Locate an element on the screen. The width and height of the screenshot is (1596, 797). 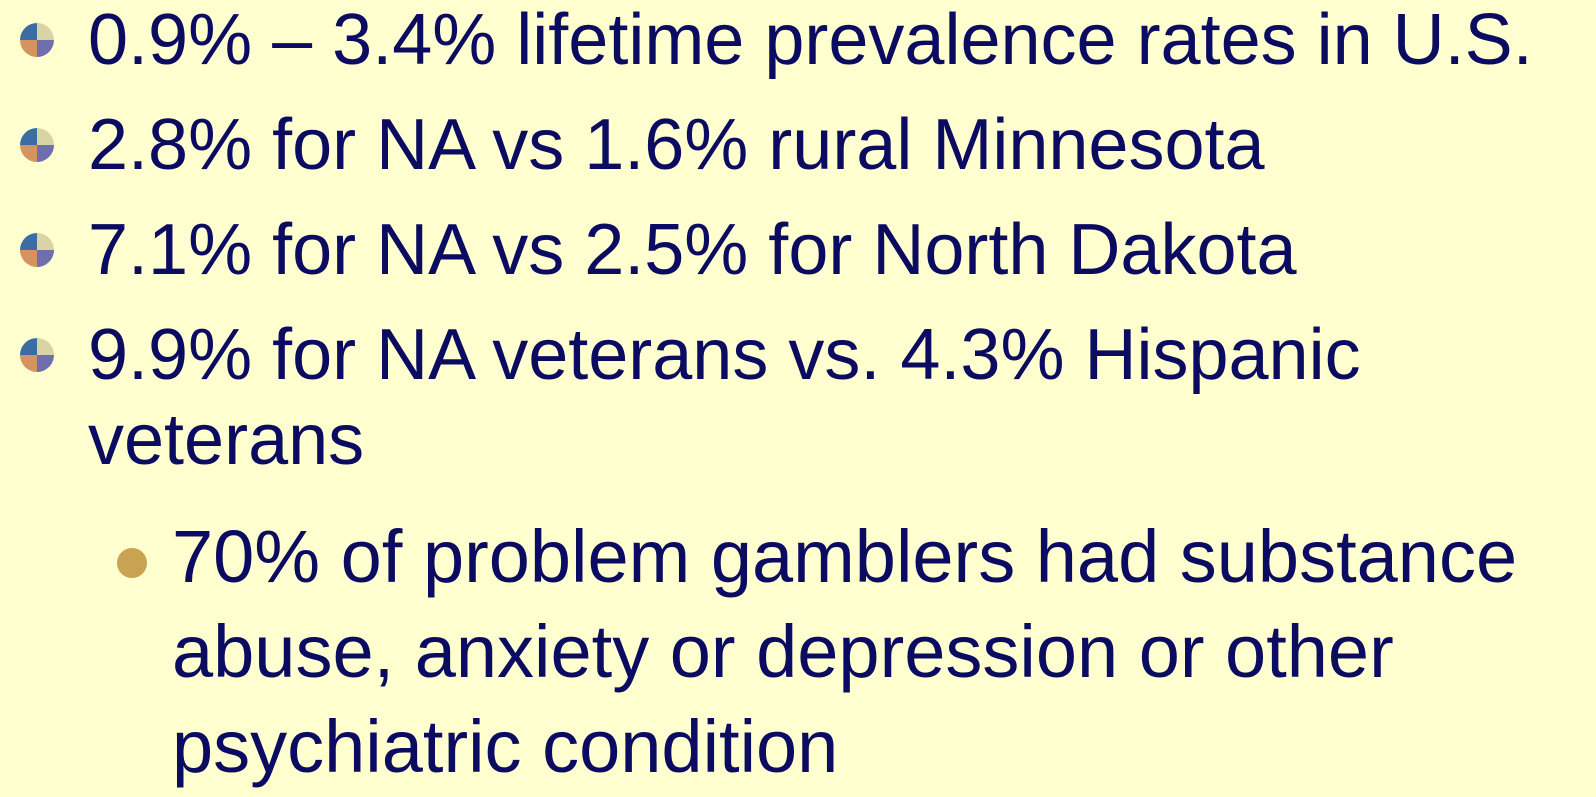
bullet-text: 2.8% for NA vs 1.6% rural Minnesota is located at coordinates (676, 145).